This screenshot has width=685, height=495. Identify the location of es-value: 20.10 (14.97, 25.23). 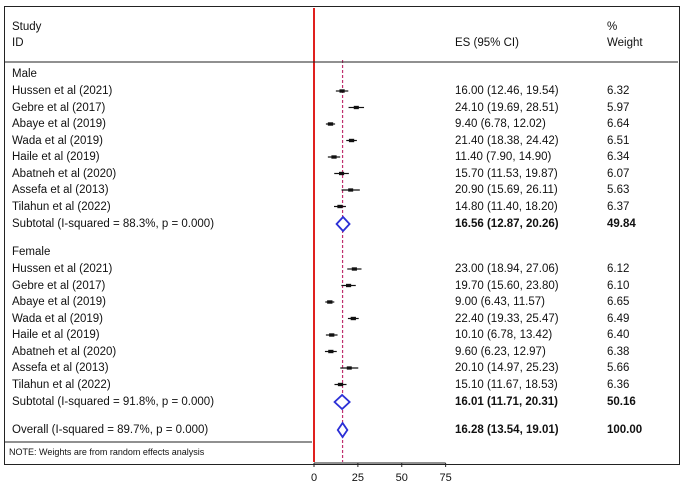
(507, 368).